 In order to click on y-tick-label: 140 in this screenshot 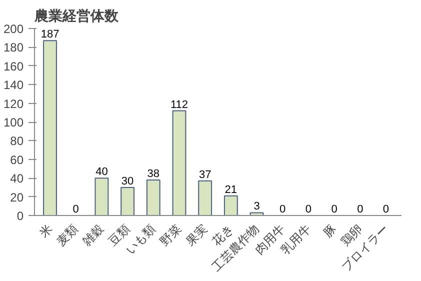, I will do `click(13, 85)`.